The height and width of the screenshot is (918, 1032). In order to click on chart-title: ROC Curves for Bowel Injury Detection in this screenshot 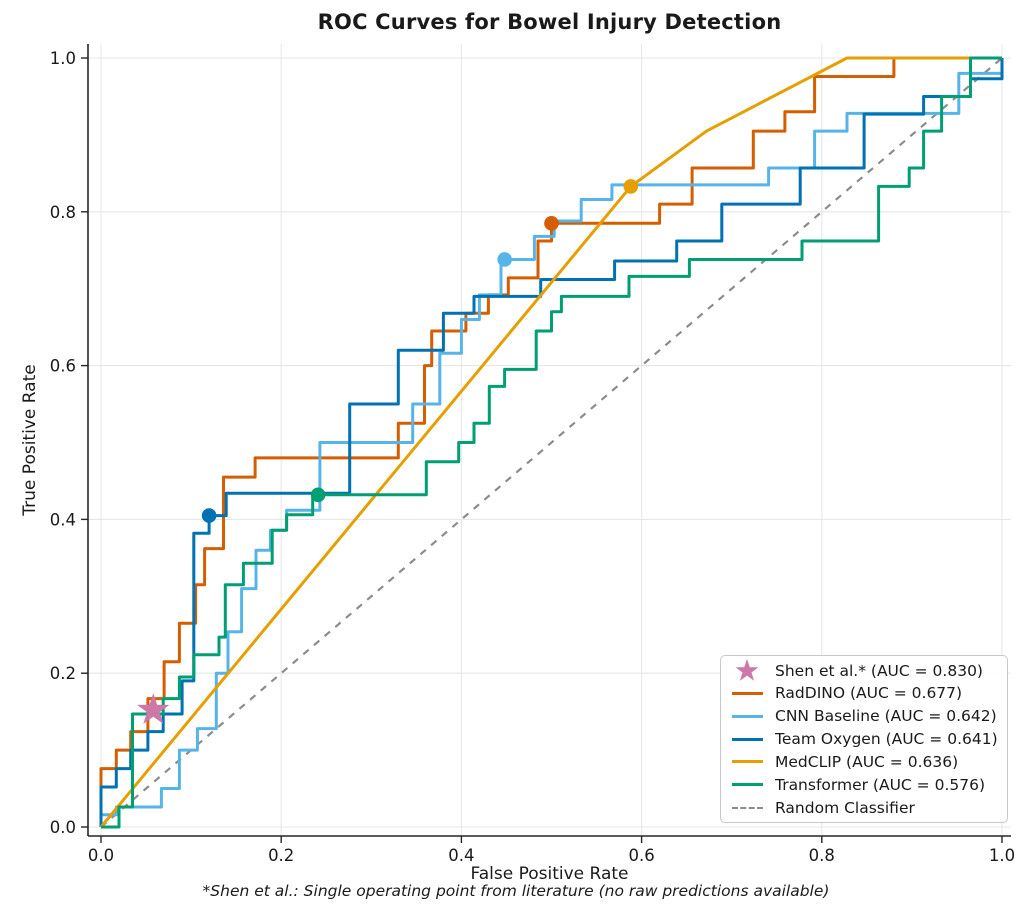, I will do `click(549, 22)`.